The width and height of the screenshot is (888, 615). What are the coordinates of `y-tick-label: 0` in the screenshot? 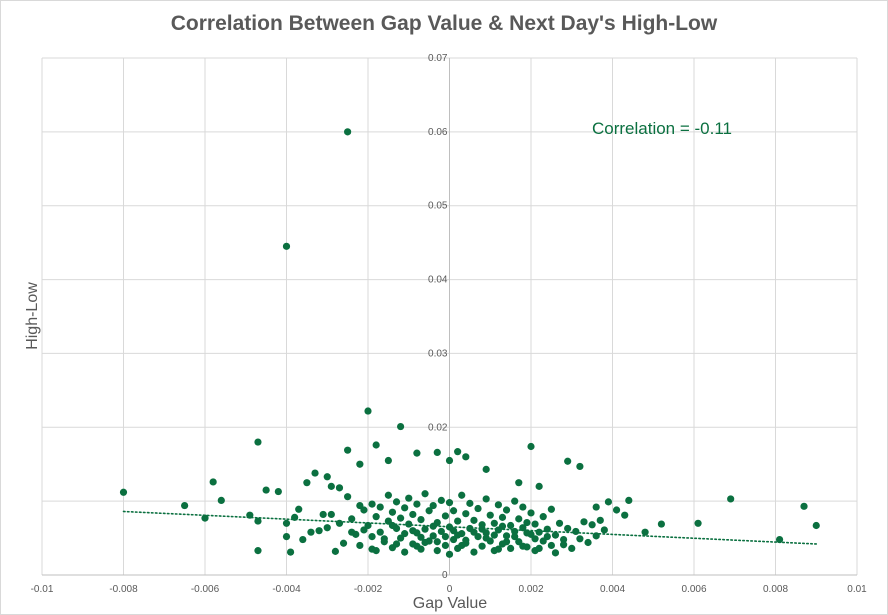 It's located at (445, 575).